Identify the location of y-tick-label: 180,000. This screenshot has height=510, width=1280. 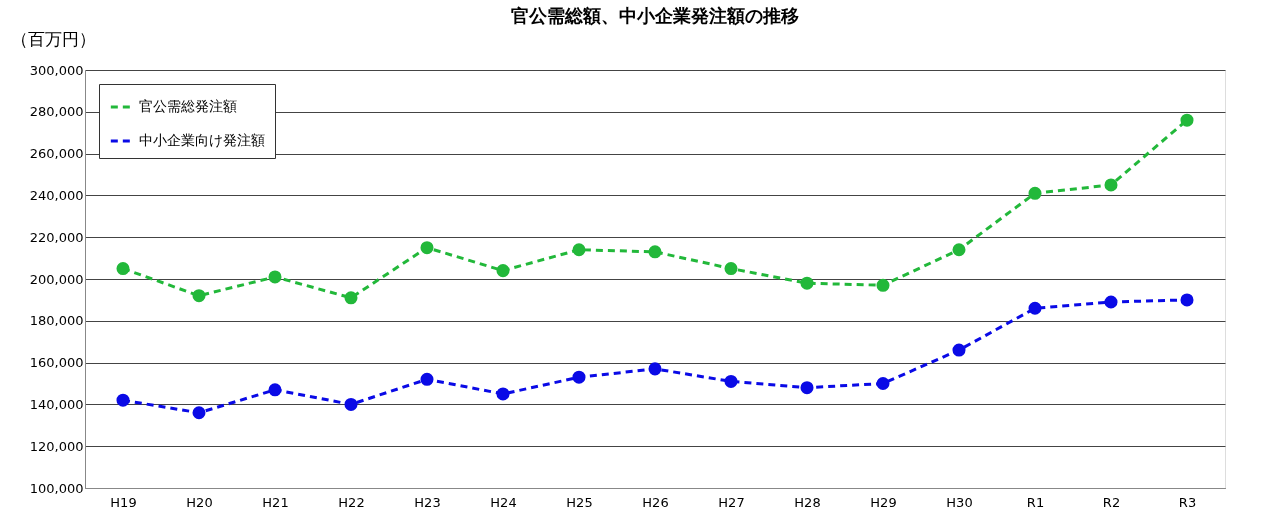
(56, 321).